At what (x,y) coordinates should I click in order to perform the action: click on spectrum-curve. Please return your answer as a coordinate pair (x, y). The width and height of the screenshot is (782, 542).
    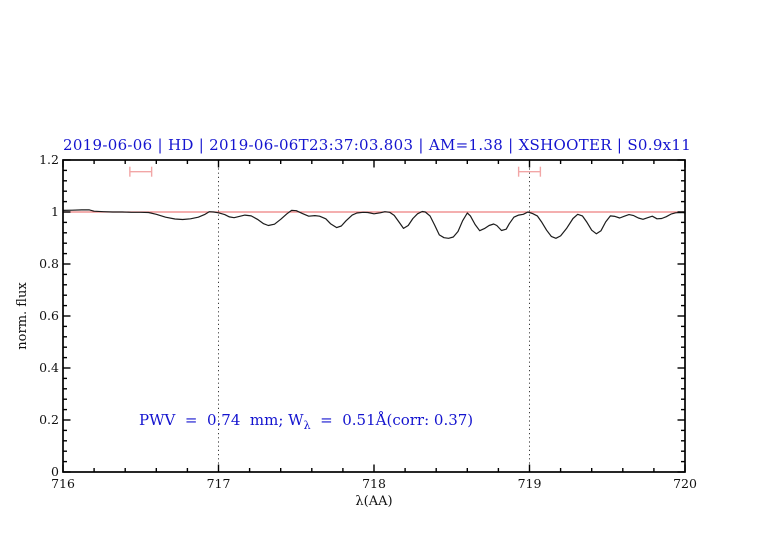
    Looking at the image, I should click on (374, 224).